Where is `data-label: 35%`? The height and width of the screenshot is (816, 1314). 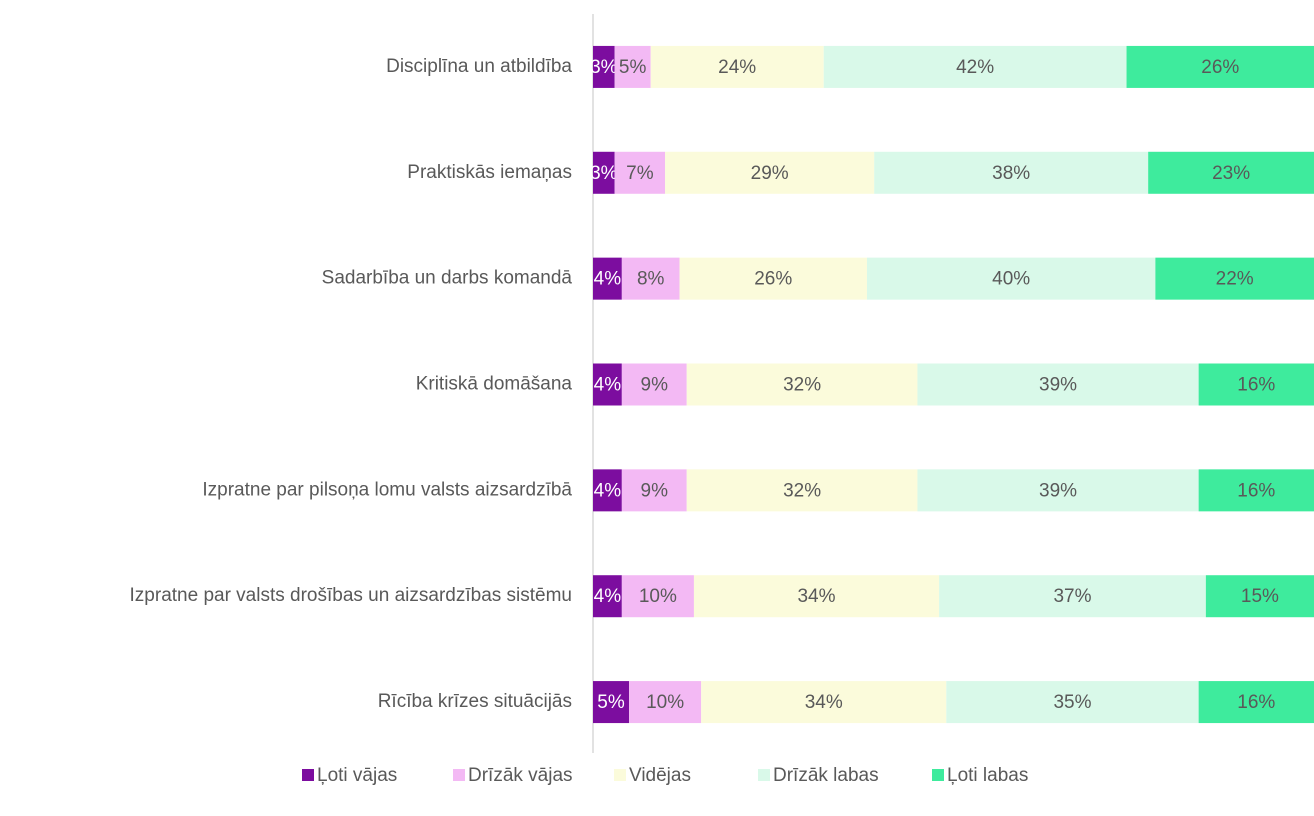 data-label: 35% is located at coordinates (1072, 702).